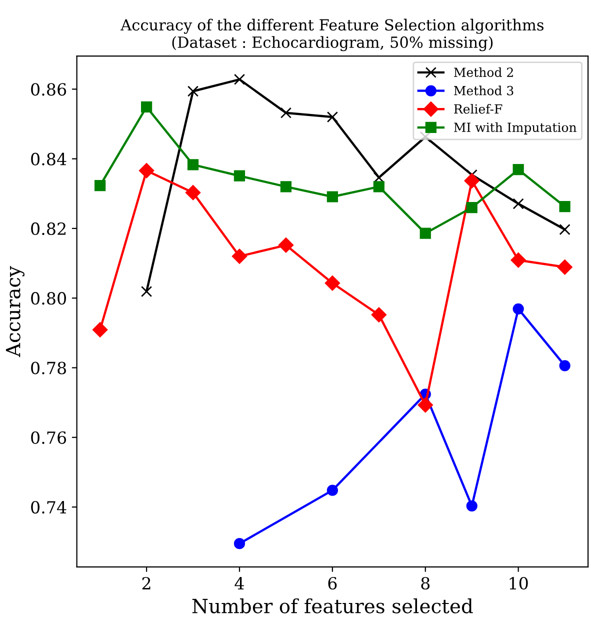 This screenshot has width=591, height=623. I want to click on chart-title: Accuracy of the different Feature Selection algorithms (Dataset : Echocardiogram, 50% missing), so click(332, 35).